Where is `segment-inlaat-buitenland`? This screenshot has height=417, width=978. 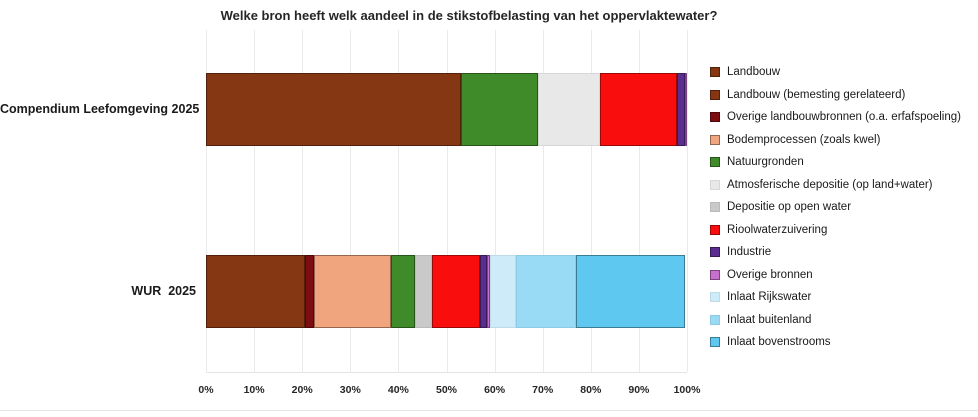 segment-inlaat-buitenland is located at coordinates (546, 291).